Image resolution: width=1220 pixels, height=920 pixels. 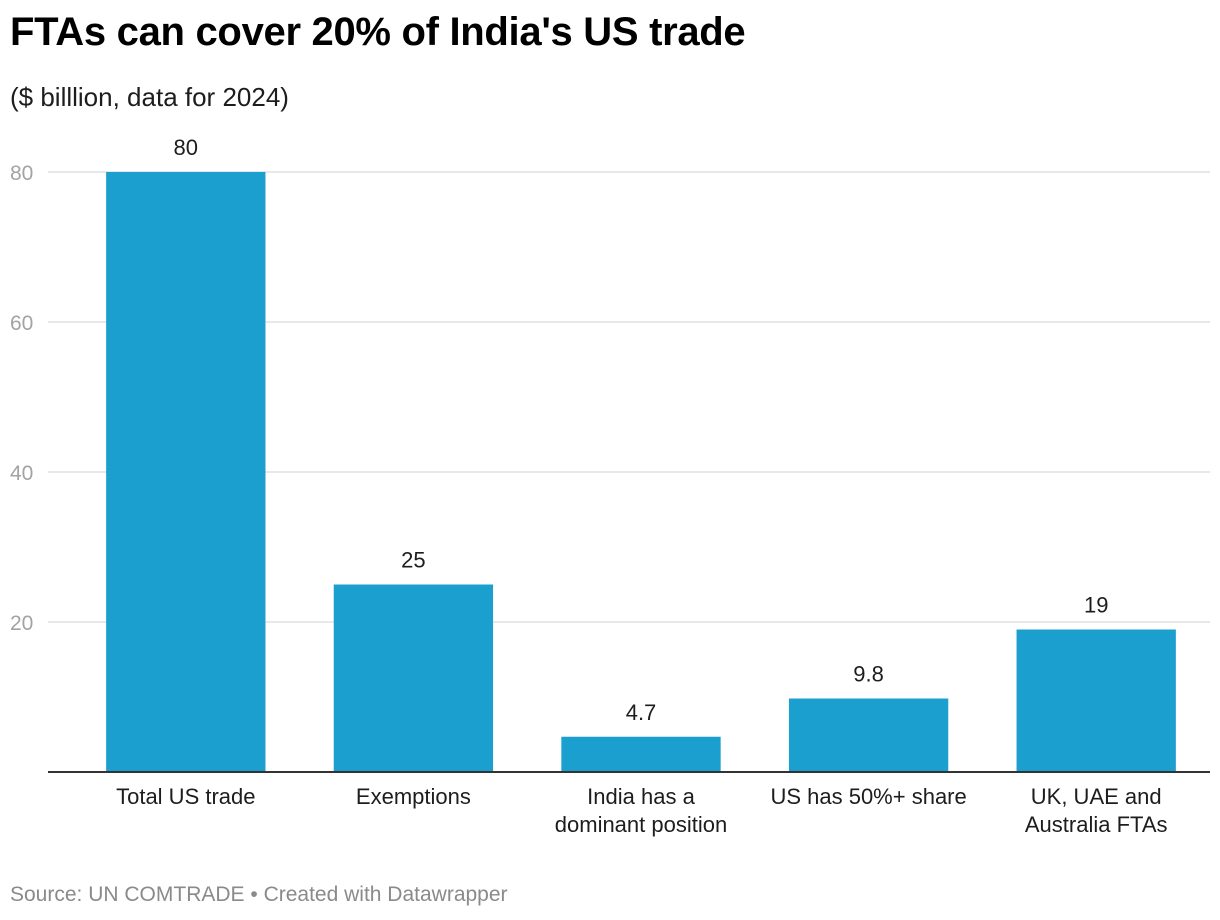 I want to click on y-tick-label: 80, so click(x=21, y=173).